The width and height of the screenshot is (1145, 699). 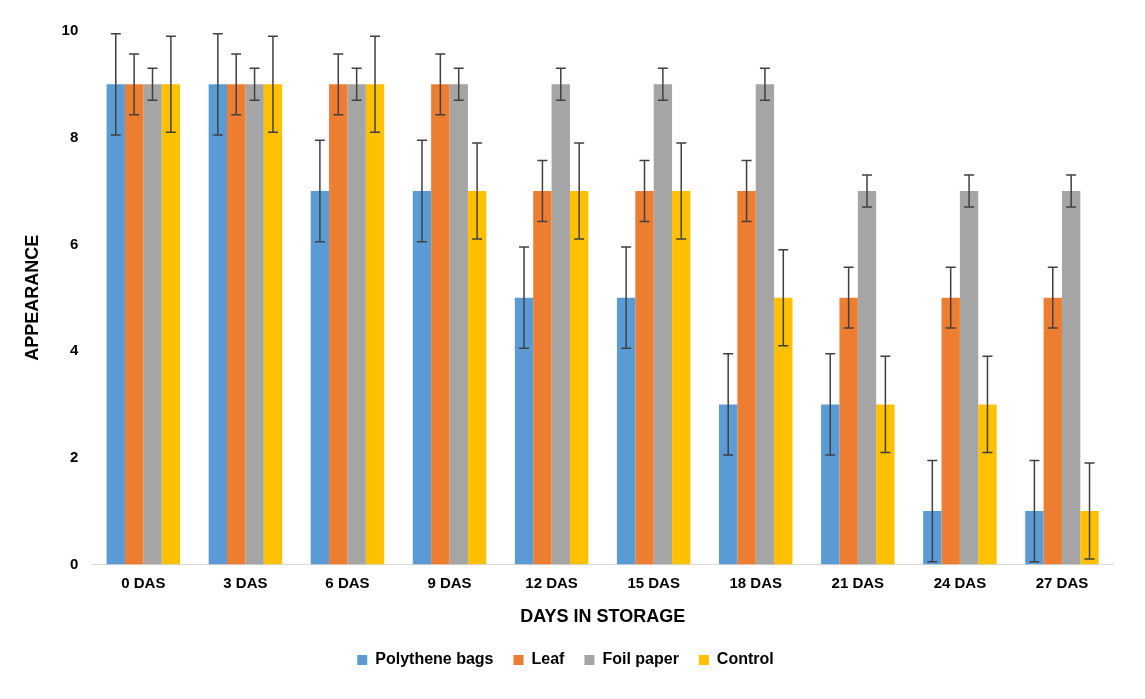 What do you see at coordinates (74, 563) in the screenshot?
I see `y-tick-label: 0` at bounding box center [74, 563].